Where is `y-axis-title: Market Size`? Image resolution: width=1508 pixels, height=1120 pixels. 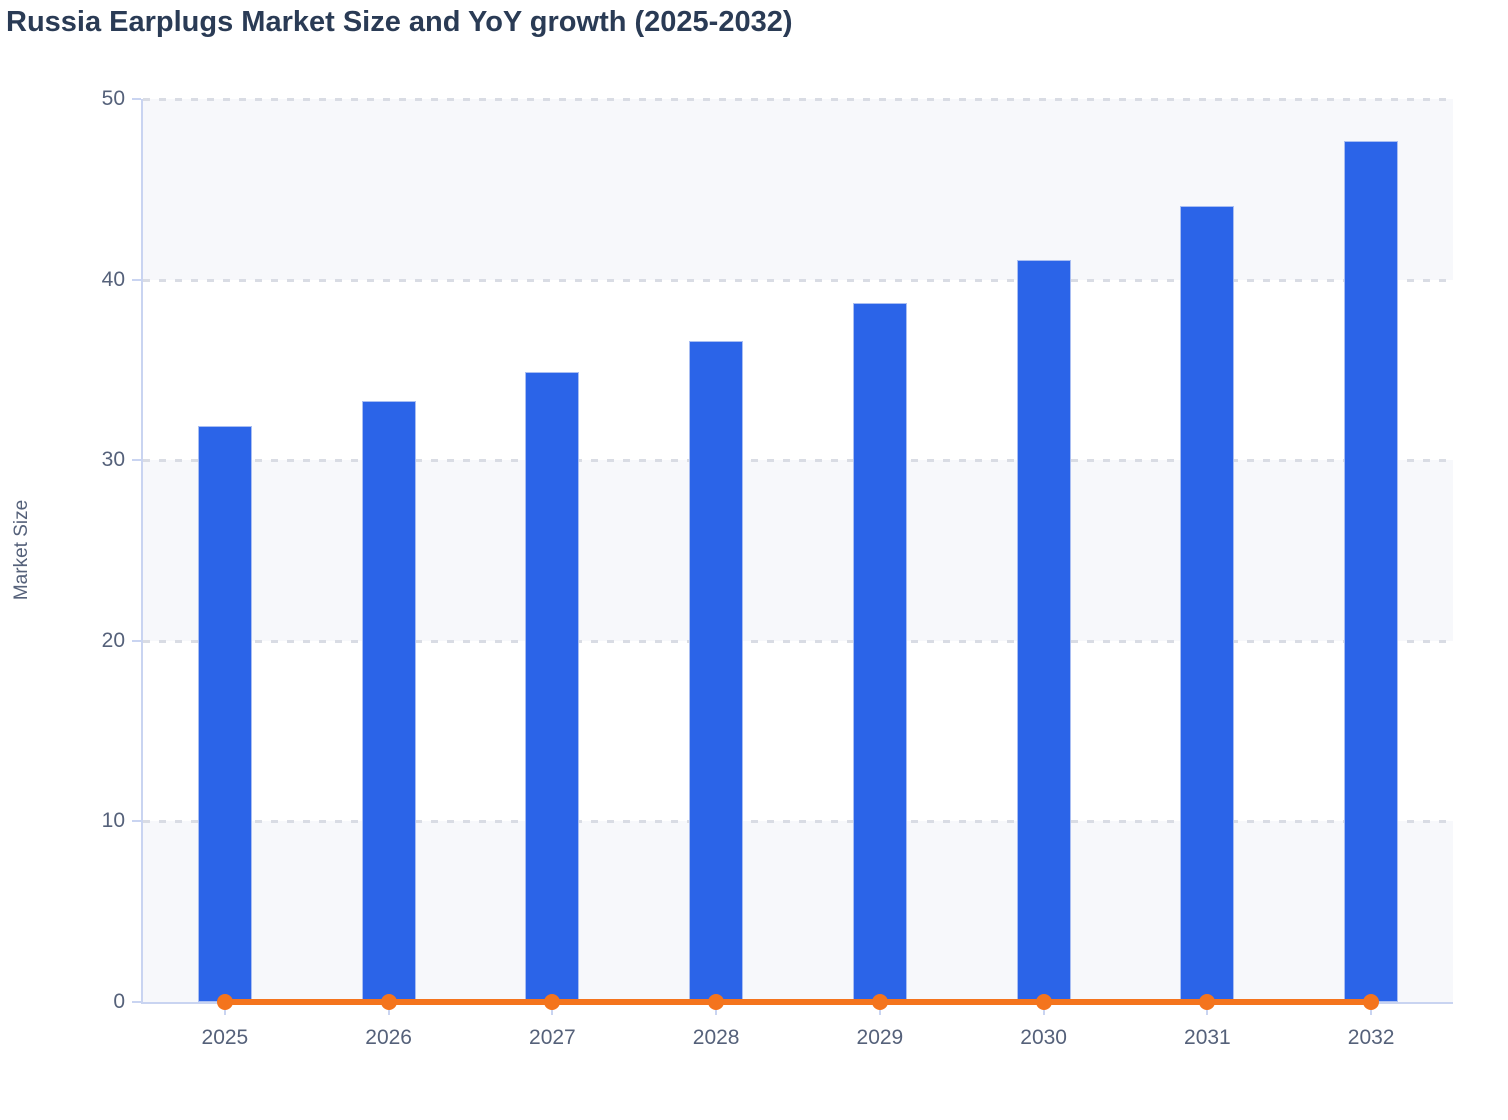
y-axis-title: Market Size is located at coordinates (21, 550).